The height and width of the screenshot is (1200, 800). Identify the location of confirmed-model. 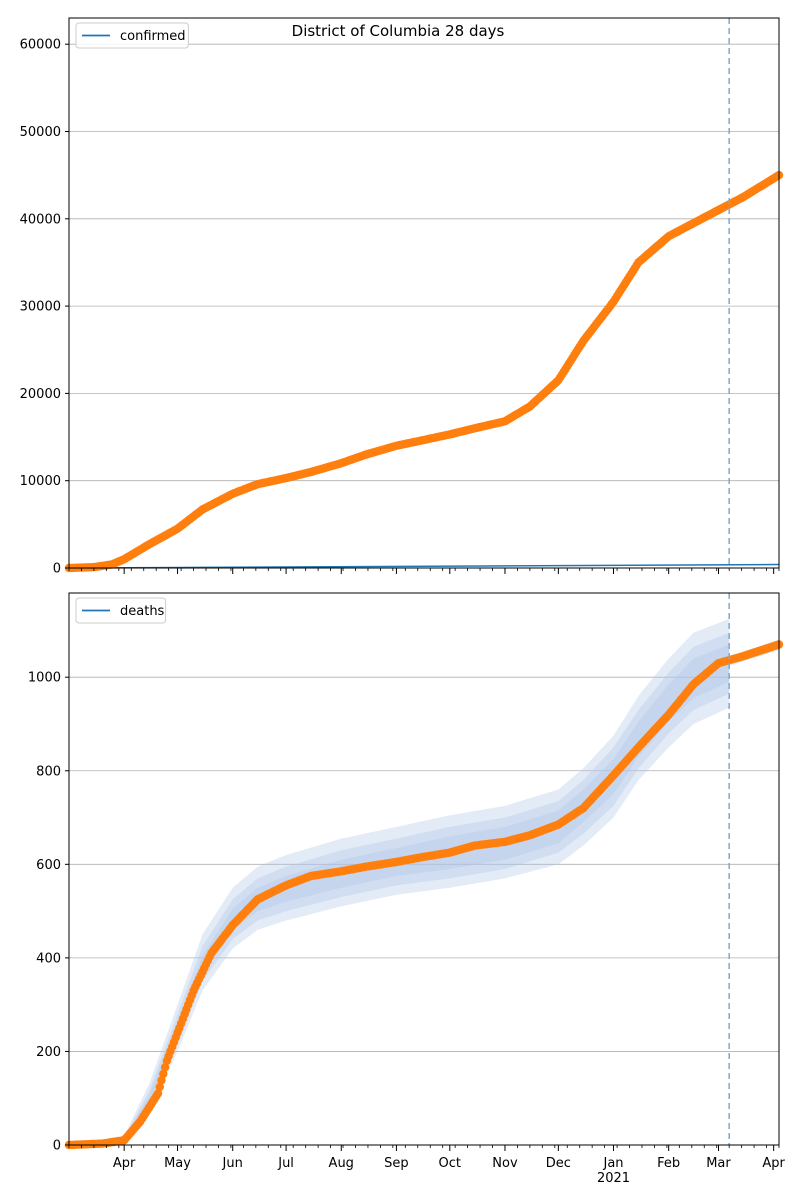
(424, 566).